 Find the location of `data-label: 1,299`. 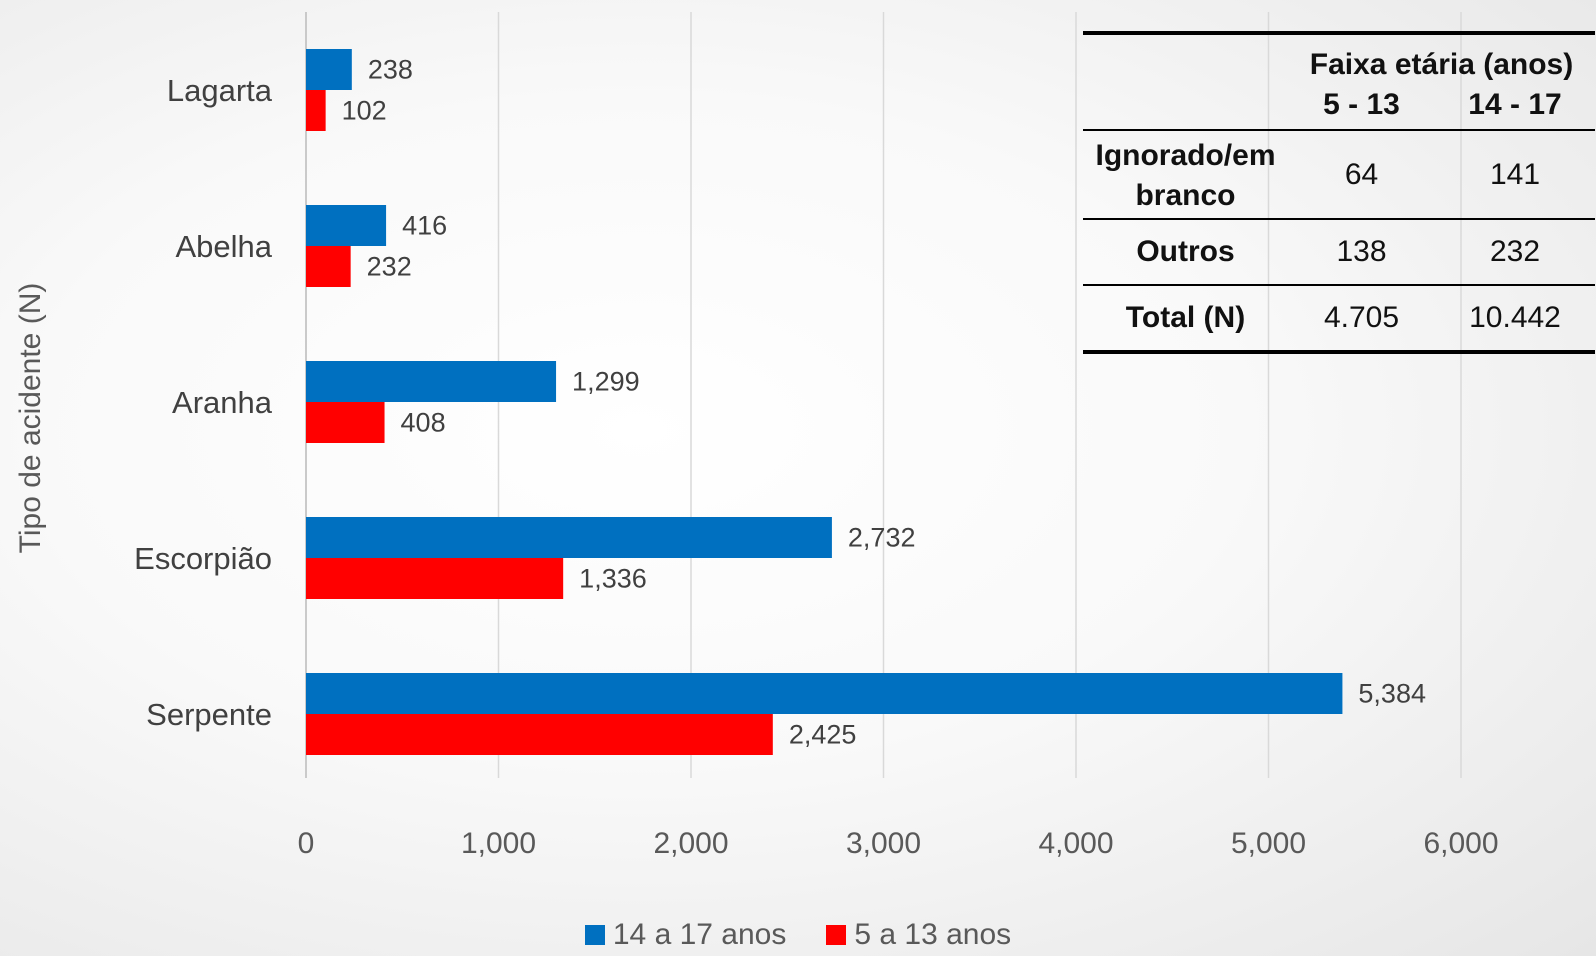

data-label: 1,299 is located at coordinates (606, 382).